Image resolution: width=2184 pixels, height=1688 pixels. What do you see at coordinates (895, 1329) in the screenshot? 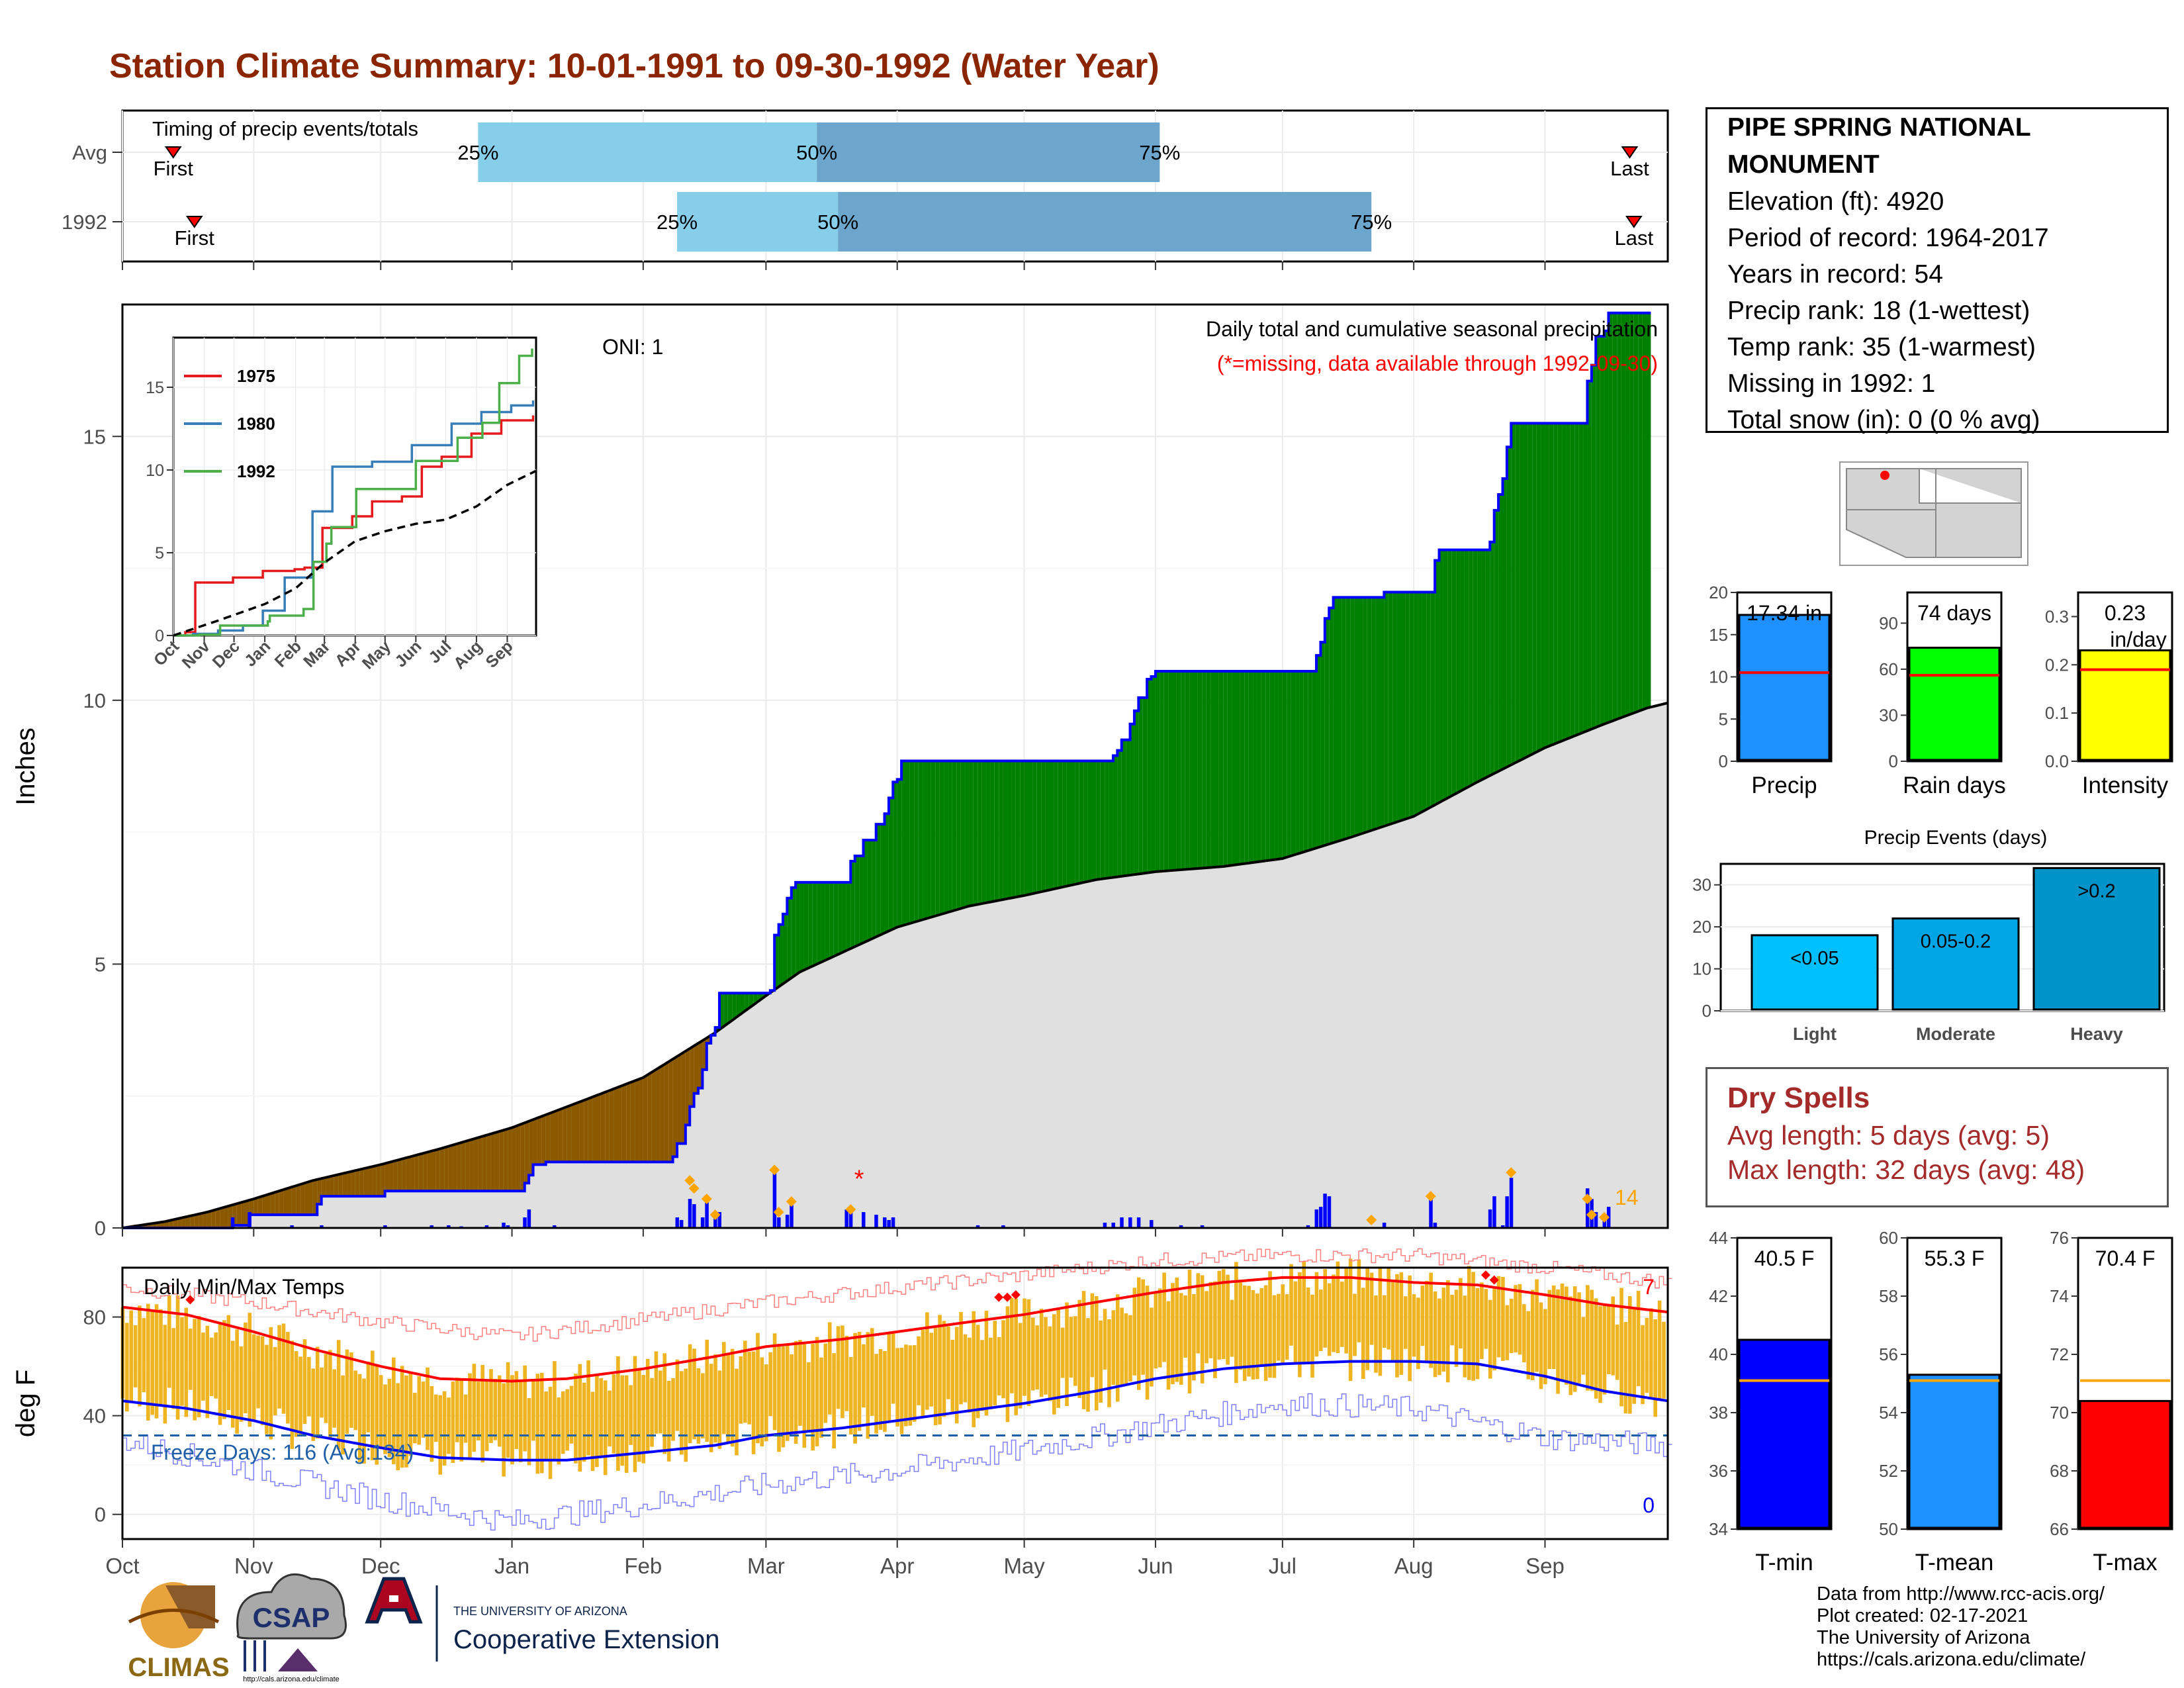
I see `normal-max-line` at bounding box center [895, 1329].